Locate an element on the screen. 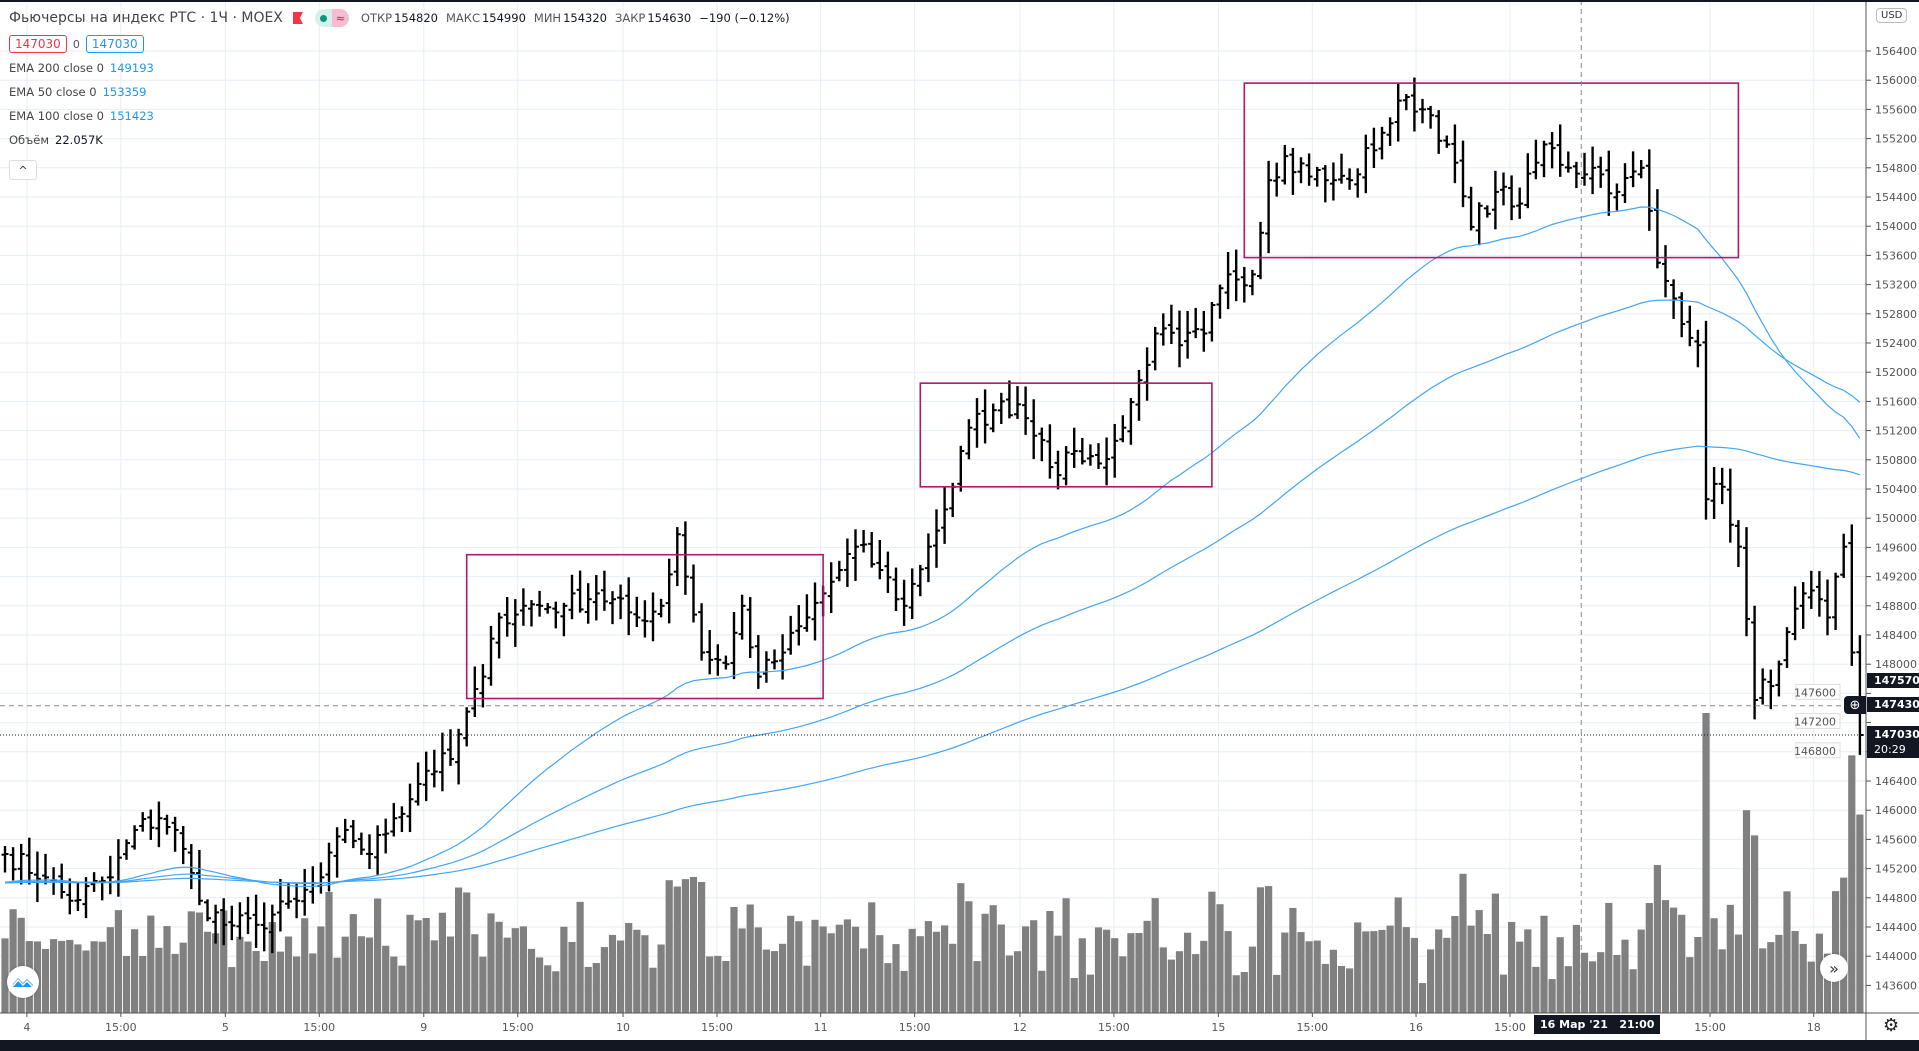  sell-button: 147030 is located at coordinates (38, 44).